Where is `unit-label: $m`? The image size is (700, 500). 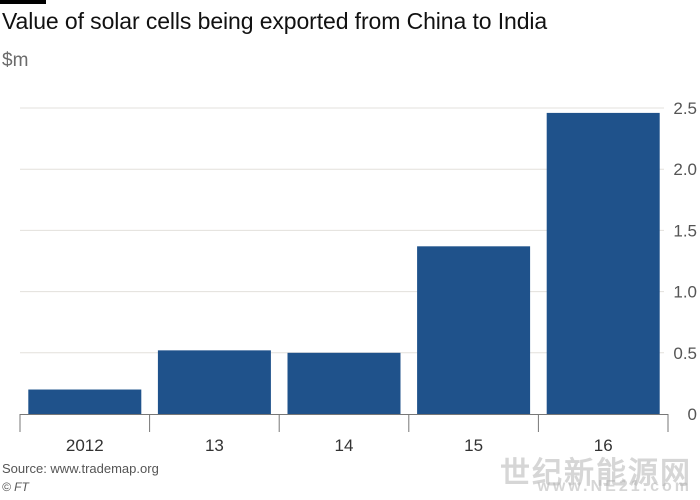
unit-label: $m is located at coordinates (15, 60).